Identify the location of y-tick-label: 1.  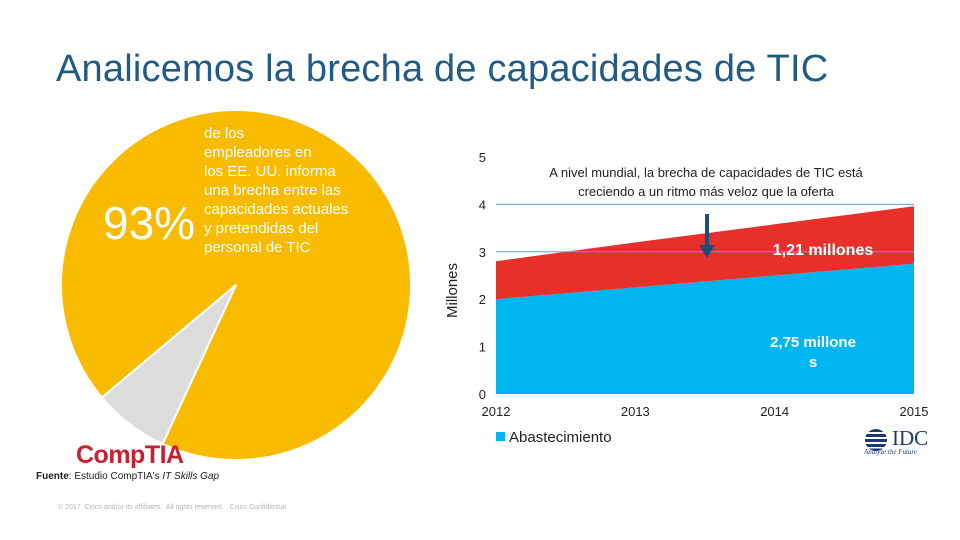
(482, 347).